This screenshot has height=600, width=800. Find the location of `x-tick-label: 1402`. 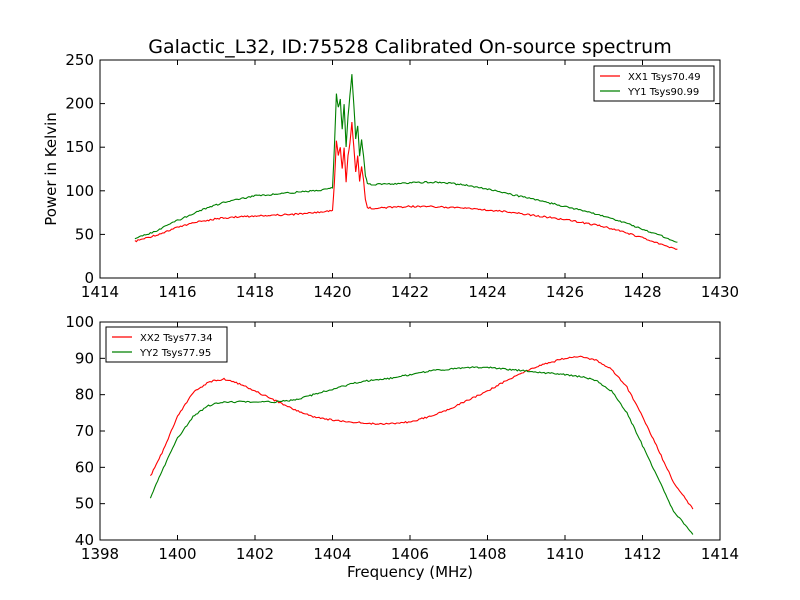

x-tick-label: 1402 is located at coordinates (255, 554).